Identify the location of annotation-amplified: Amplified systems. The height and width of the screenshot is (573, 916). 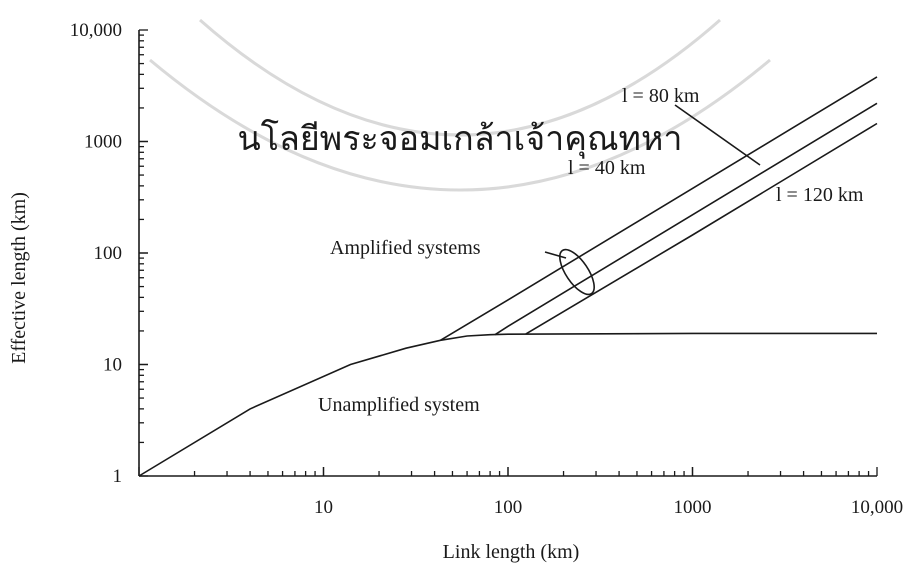
(405, 248).